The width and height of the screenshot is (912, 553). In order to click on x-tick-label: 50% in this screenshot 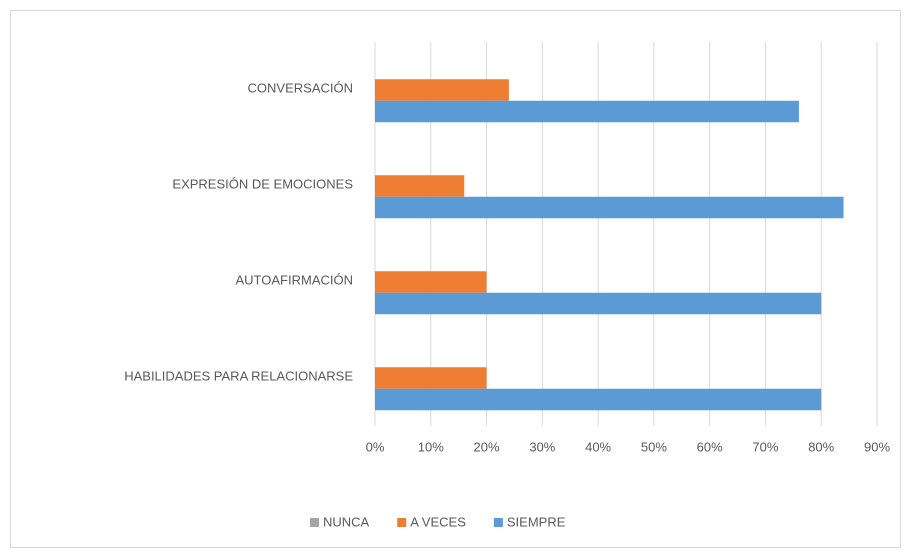, I will do `click(654, 446)`.